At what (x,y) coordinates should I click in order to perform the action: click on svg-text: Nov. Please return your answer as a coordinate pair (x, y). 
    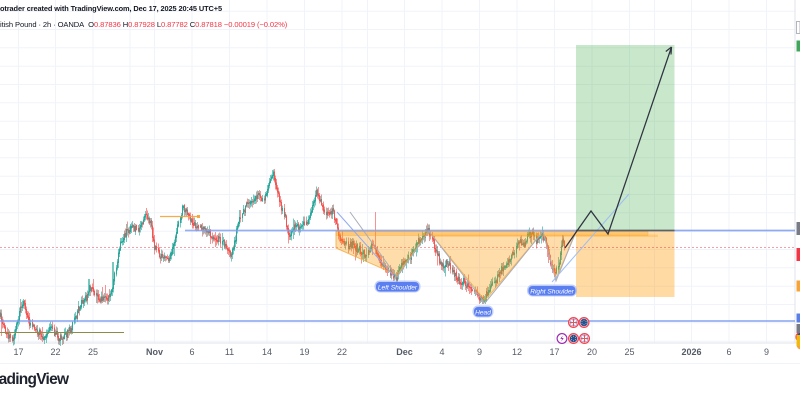
    Looking at the image, I should click on (154, 352).